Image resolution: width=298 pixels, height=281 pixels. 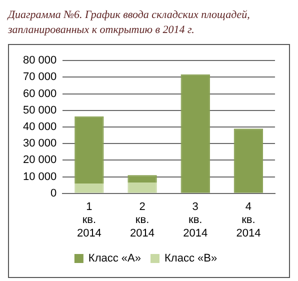 What do you see at coordinates (129, 23) in the screenshot?
I see `chart-title: Диаграмма №6. График ввода складских площадей, запланированных к открытию в 2014 г.` at bounding box center [129, 23].